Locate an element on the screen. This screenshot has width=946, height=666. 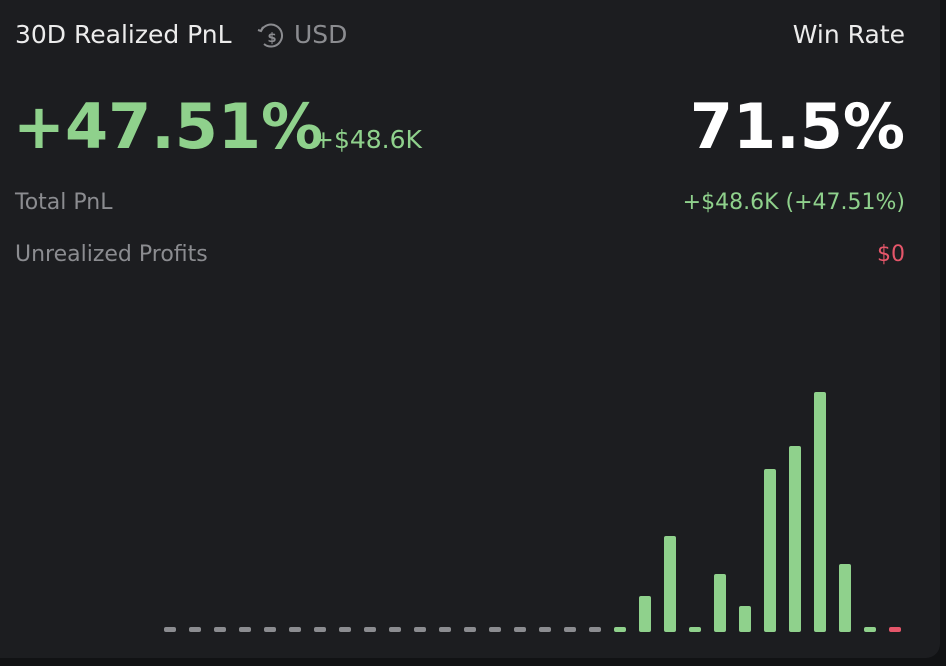
currency-toggle: USD is located at coordinates (321, 34).